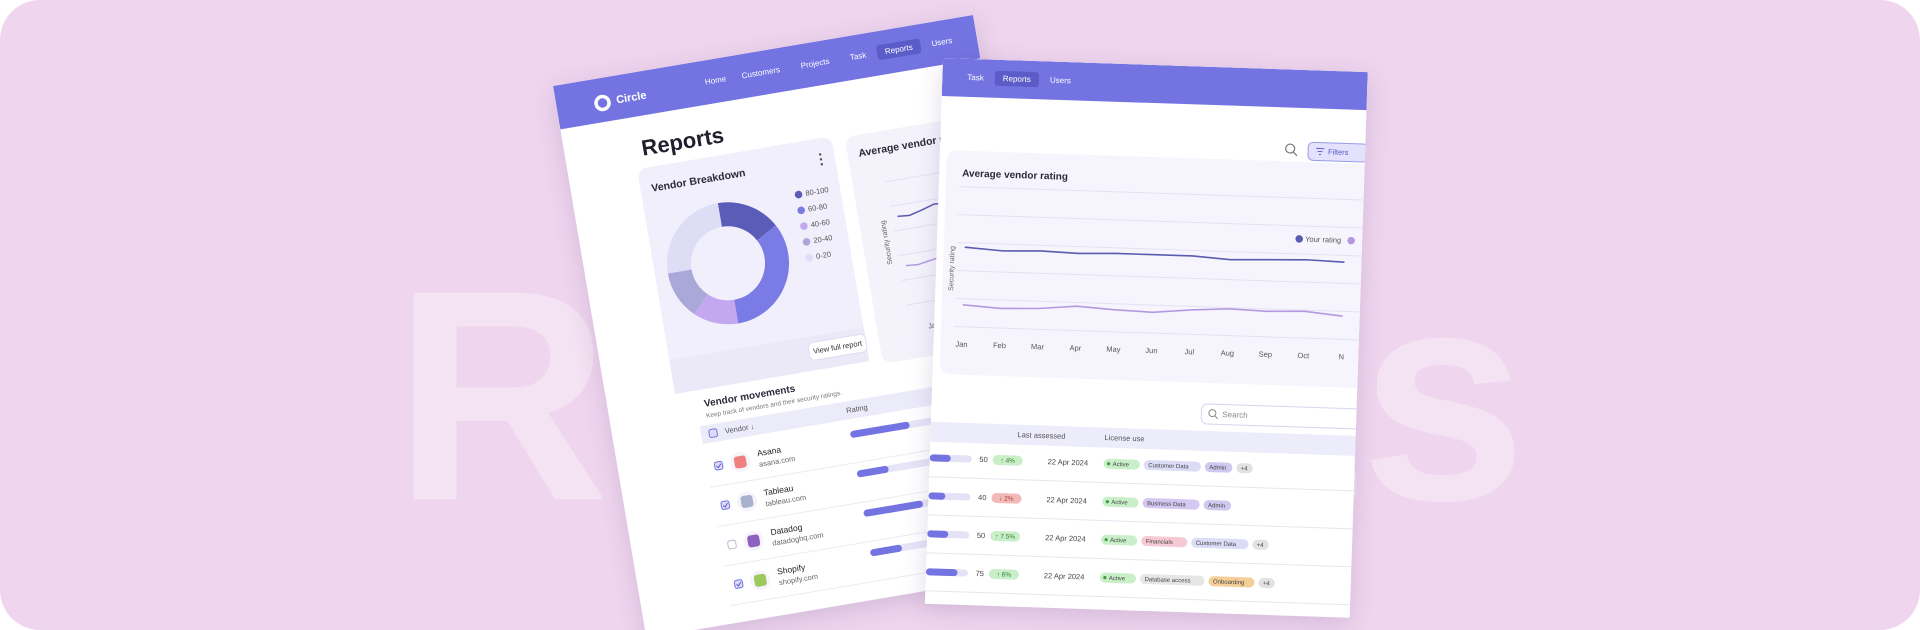 The image size is (1920, 630). What do you see at coordinates (856, 409) in the screenshot?
I see `column-header: Rating` at bounding box center [856, 409].